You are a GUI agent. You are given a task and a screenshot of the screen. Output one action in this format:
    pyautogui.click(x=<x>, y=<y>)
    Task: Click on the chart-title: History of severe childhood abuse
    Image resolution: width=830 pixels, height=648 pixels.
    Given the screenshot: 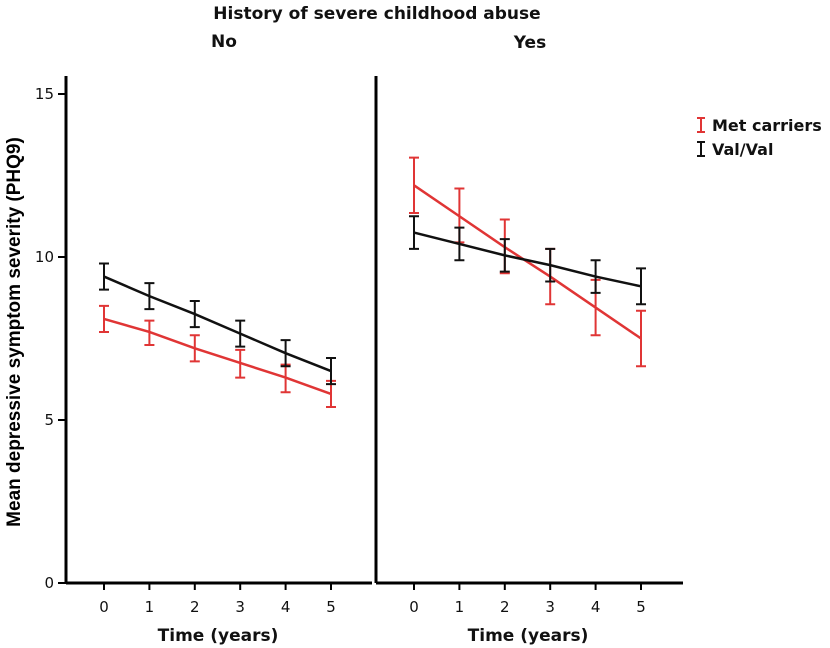 What is the action you would take?
    pyautogui.click(x=376, y=14)
    